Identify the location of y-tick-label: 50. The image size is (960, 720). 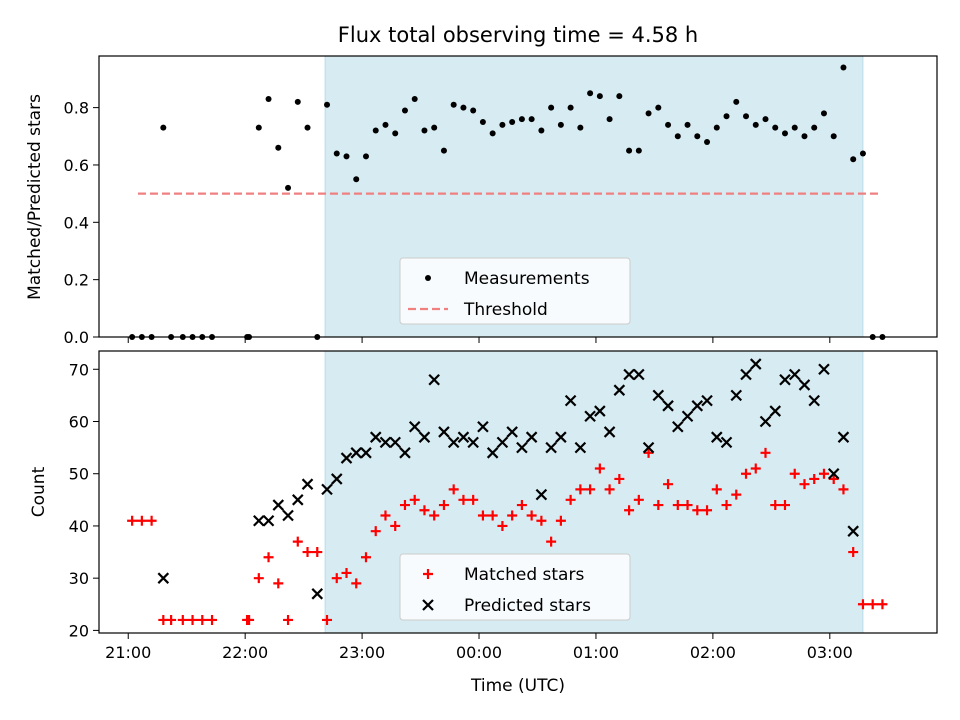
(79, 474).